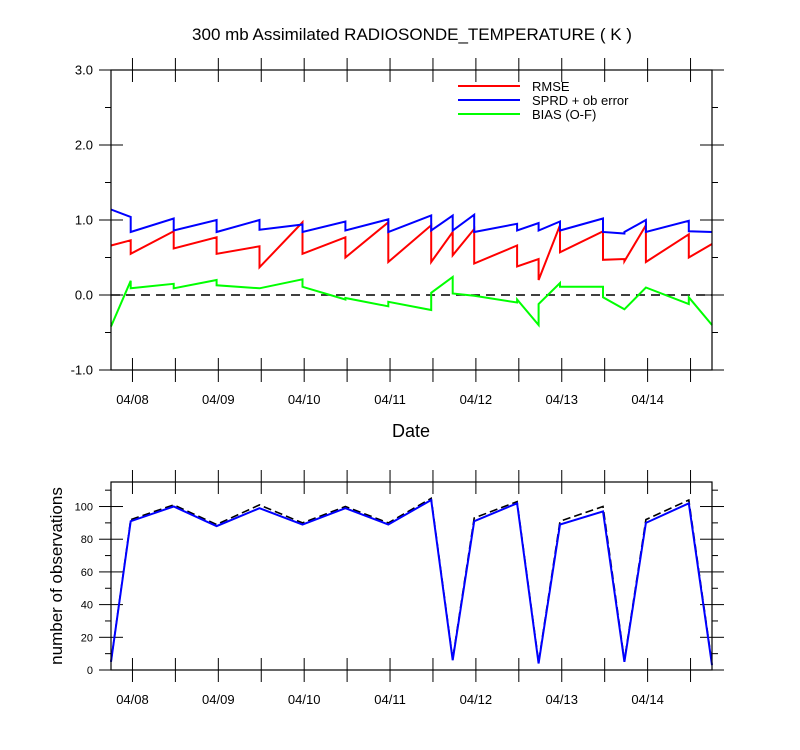 This screenshot has height=750, width=800. Describe the element at coordinates (476, 699) in the screenshot. I see `bot-x-tick-label: 04/12` at that location.